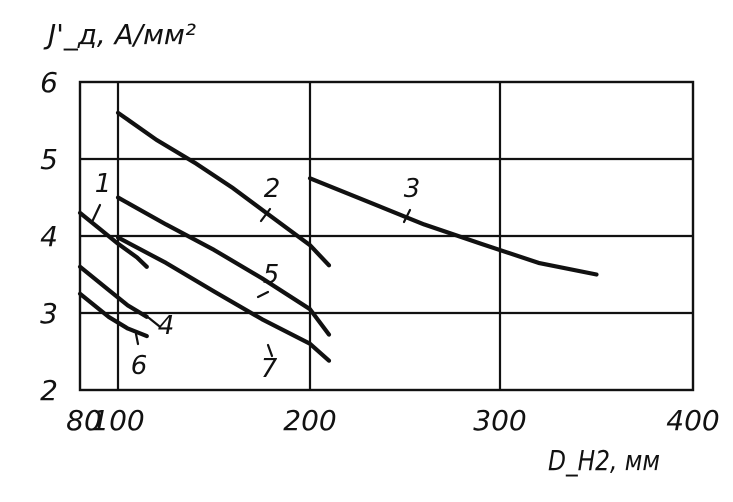 This screenshot has height=502, width=733. I want to click on series-label-3: 3, so click(412, 189).